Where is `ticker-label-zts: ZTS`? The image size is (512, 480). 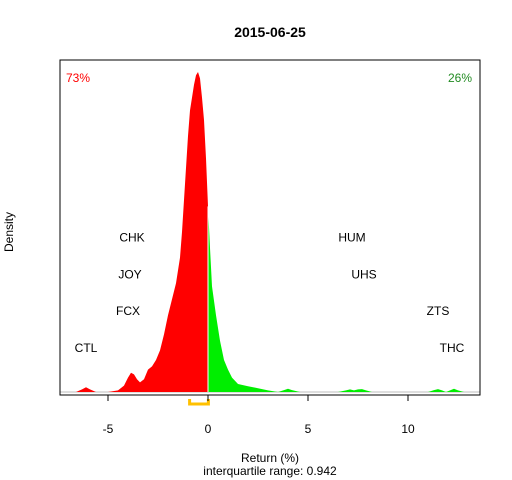
ticker-label-zts: ZTS is located at coordinates (438, 311).